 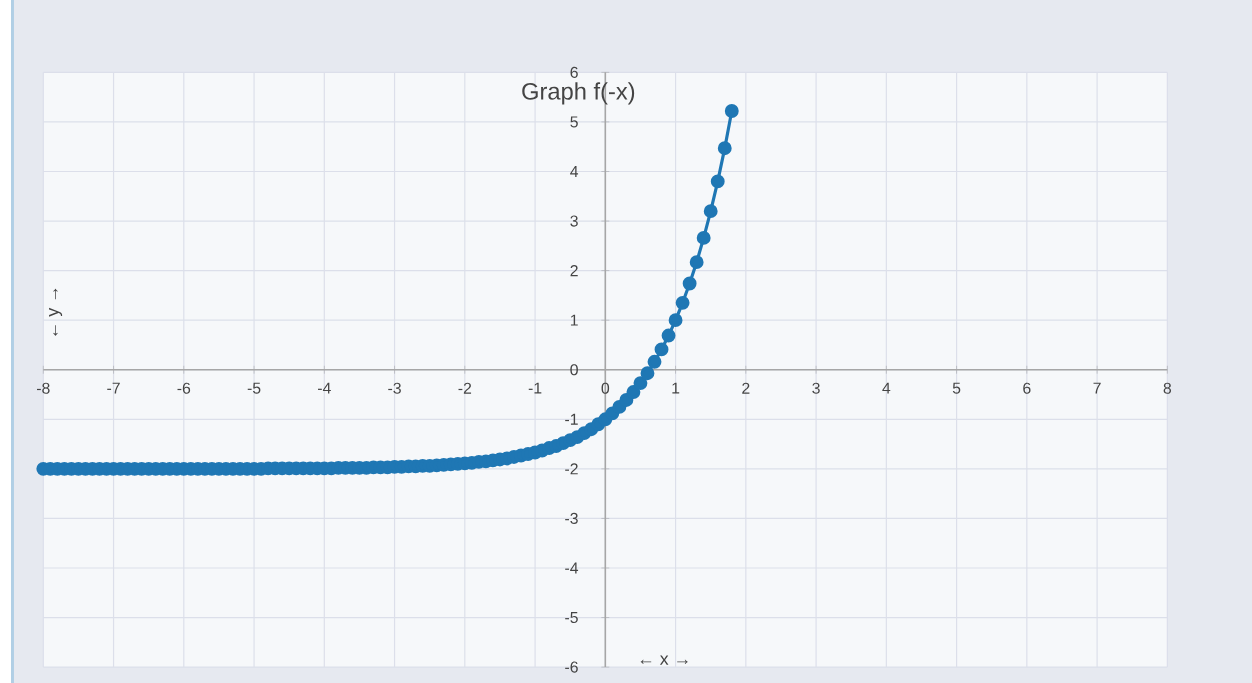 I want to click on x-tick-label: -6, so click(x=184, y=388).